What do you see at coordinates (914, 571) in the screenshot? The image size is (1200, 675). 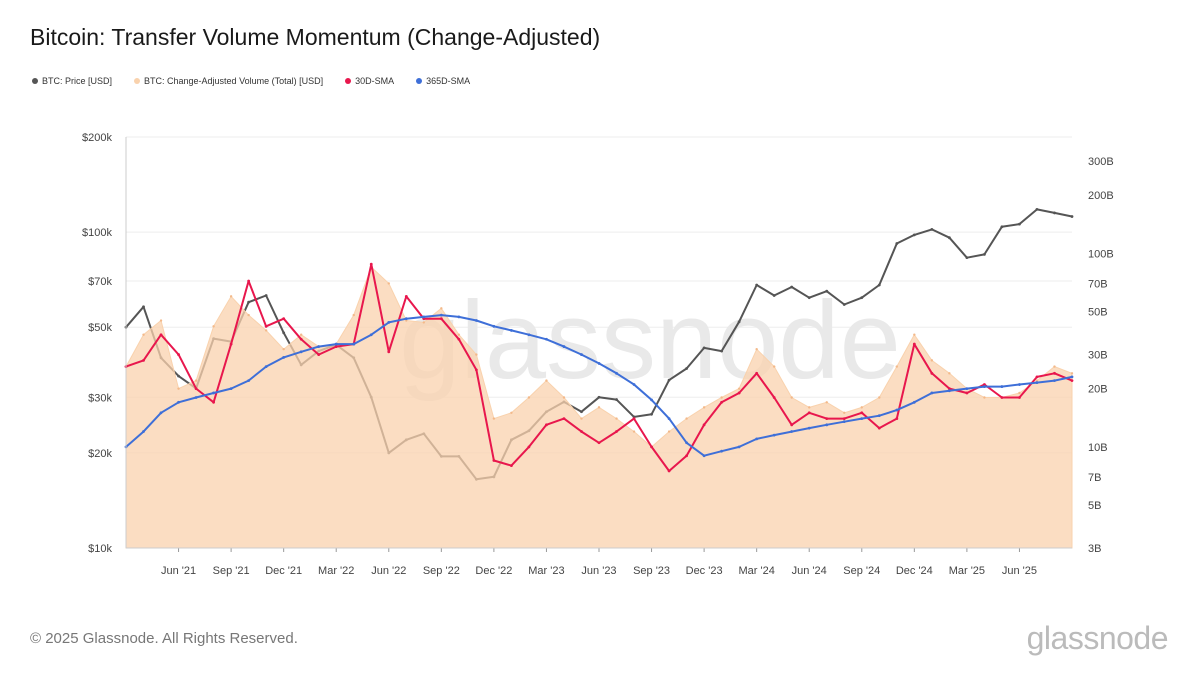 I see `x-tick-label: Dec '24` at bounding box center [914, 571].